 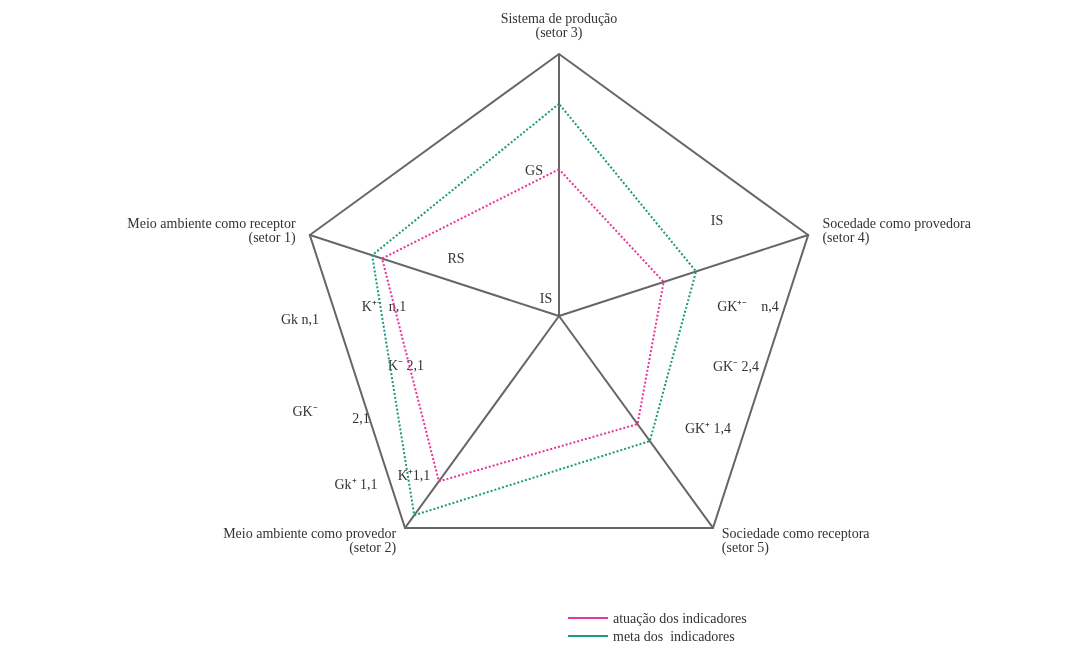 I want to click on text: Gk⁺ 1,1, so click(x=356, y=484).